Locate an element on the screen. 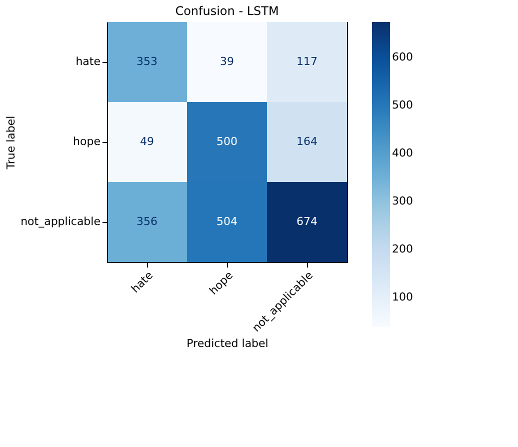 This screenshot has height=447, width=518. data-label: 500 is located at coordinates (227, 141).